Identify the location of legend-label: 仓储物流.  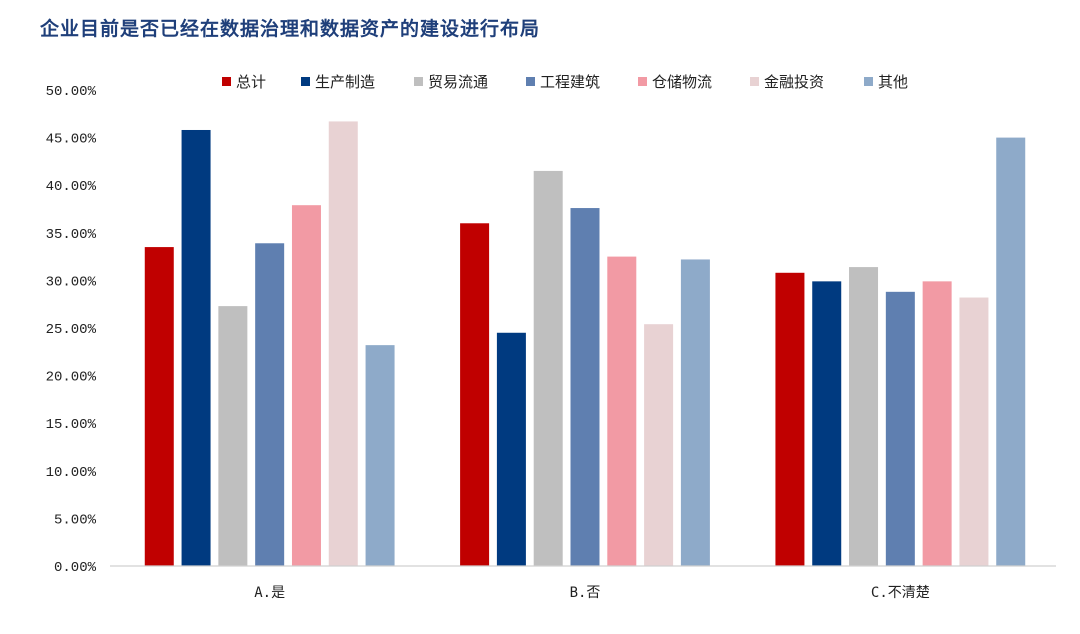
(682, 82).